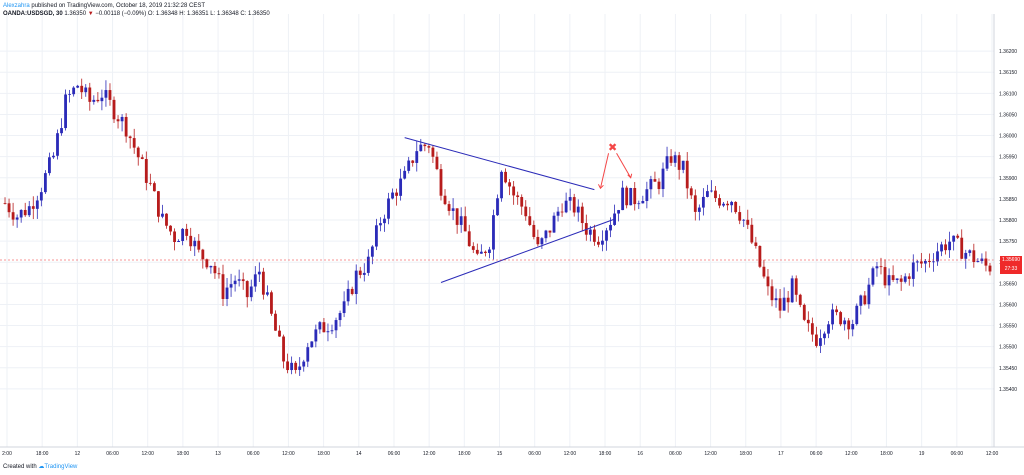  What do you see at coordinates (90, 14) in the screenshot?
I see `down-arrow-icon: ▼` at bounding box center [90, 14].